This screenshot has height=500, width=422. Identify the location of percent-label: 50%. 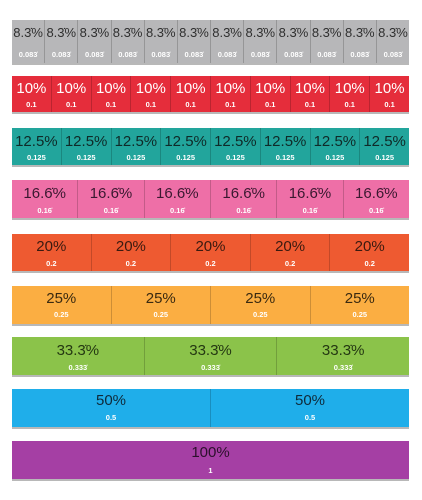
(310, 400).